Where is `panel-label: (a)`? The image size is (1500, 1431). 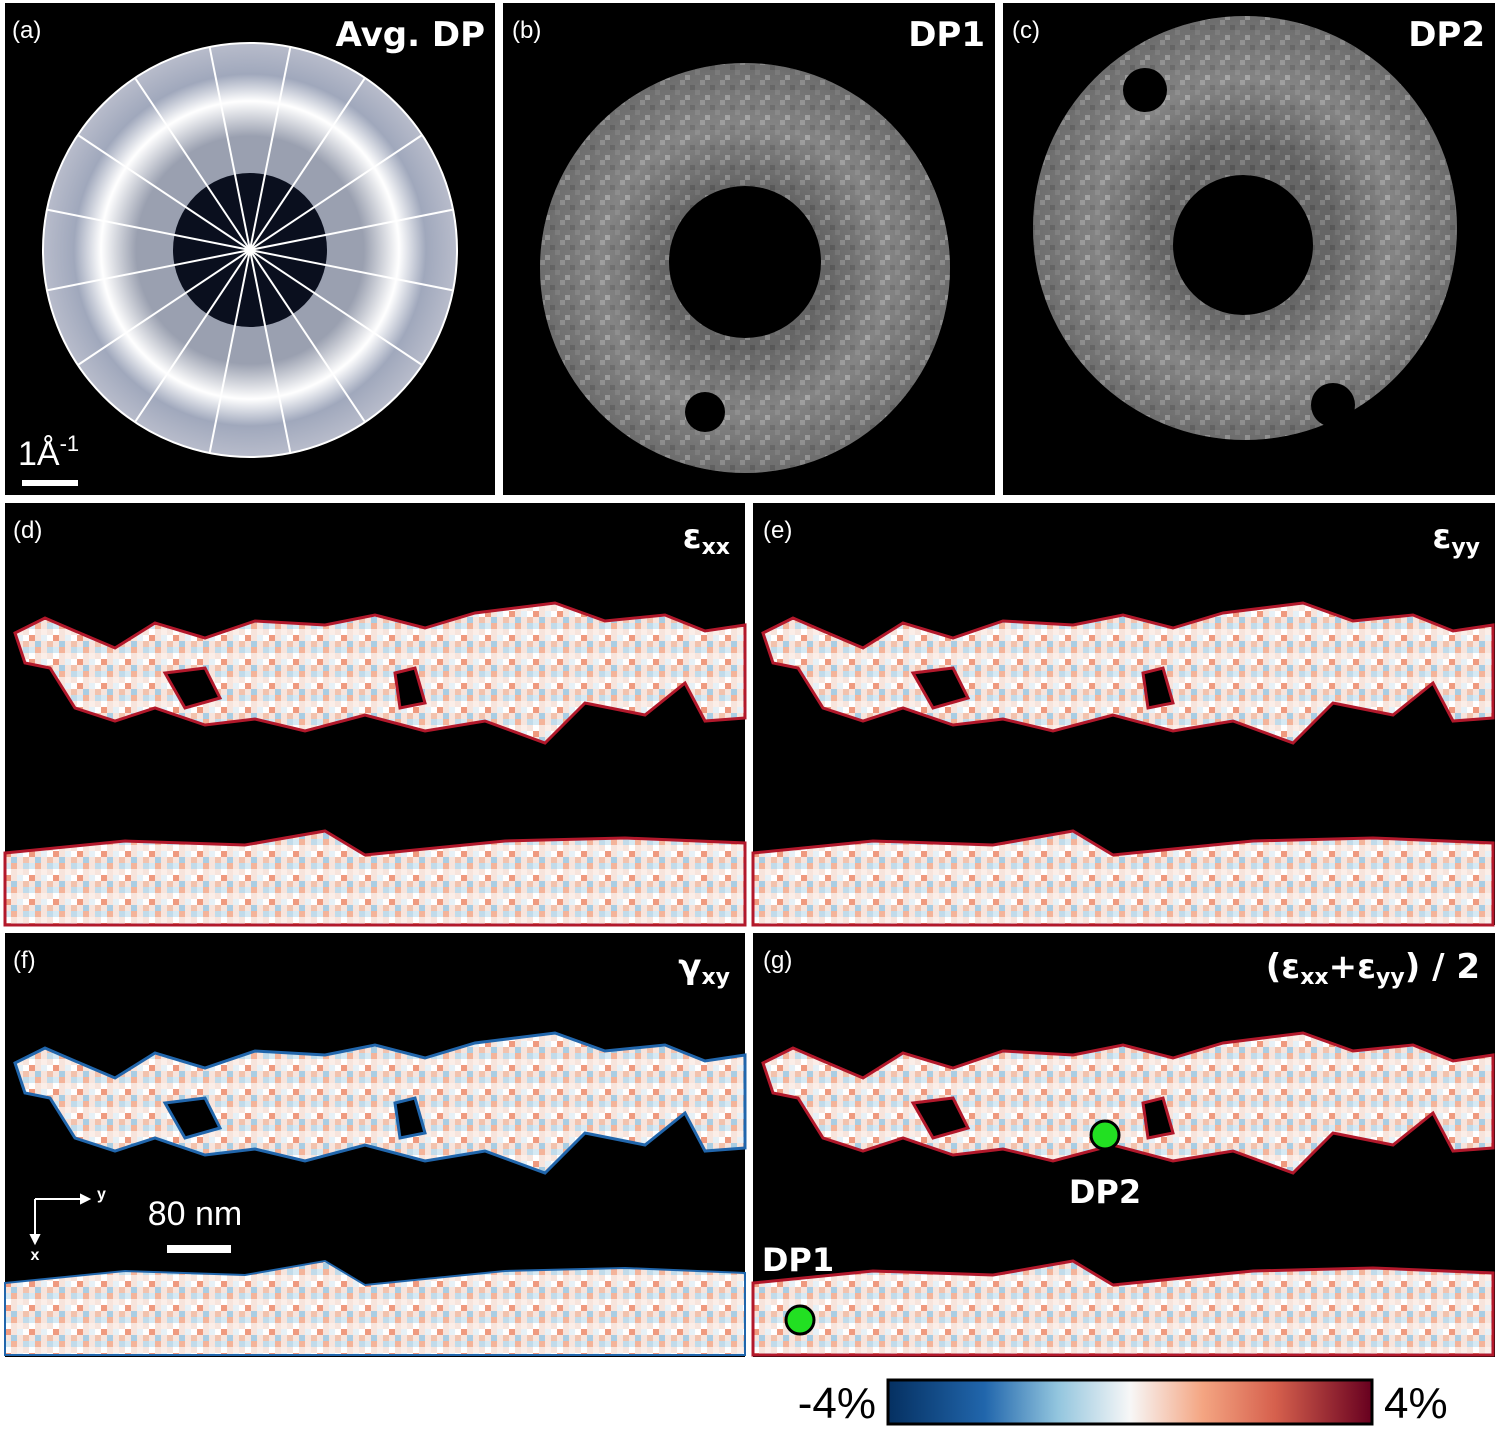 panel-label: (a) is located at coordinates (26, 30).